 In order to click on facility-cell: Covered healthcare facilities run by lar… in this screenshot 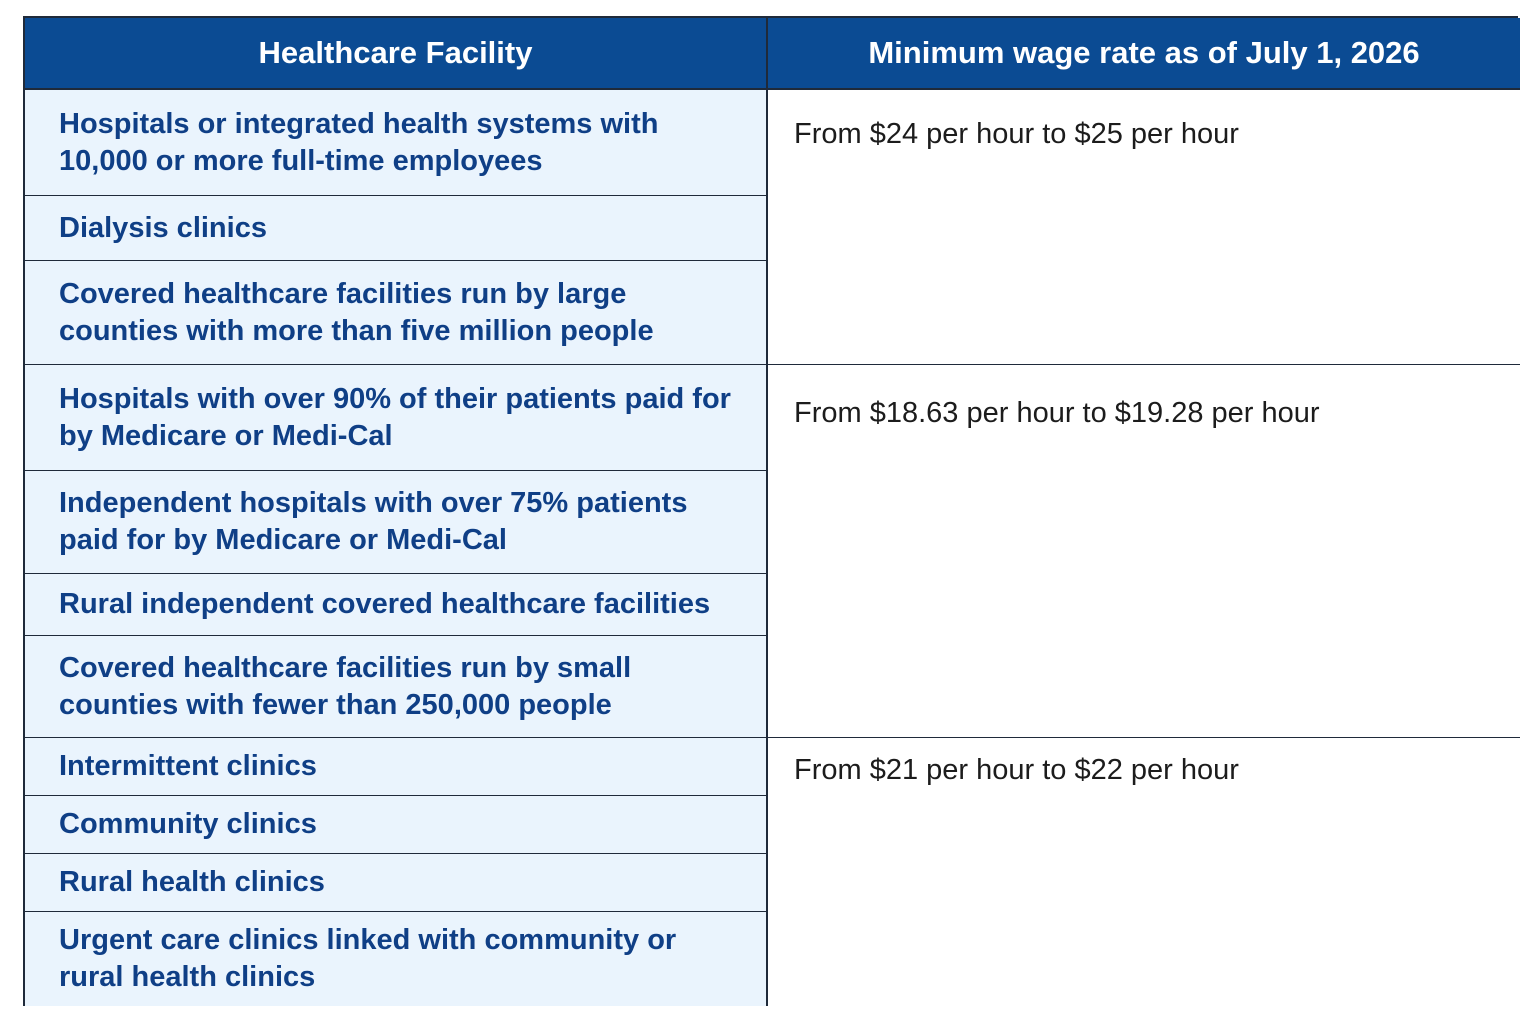, I will do `click(396, 313)`.